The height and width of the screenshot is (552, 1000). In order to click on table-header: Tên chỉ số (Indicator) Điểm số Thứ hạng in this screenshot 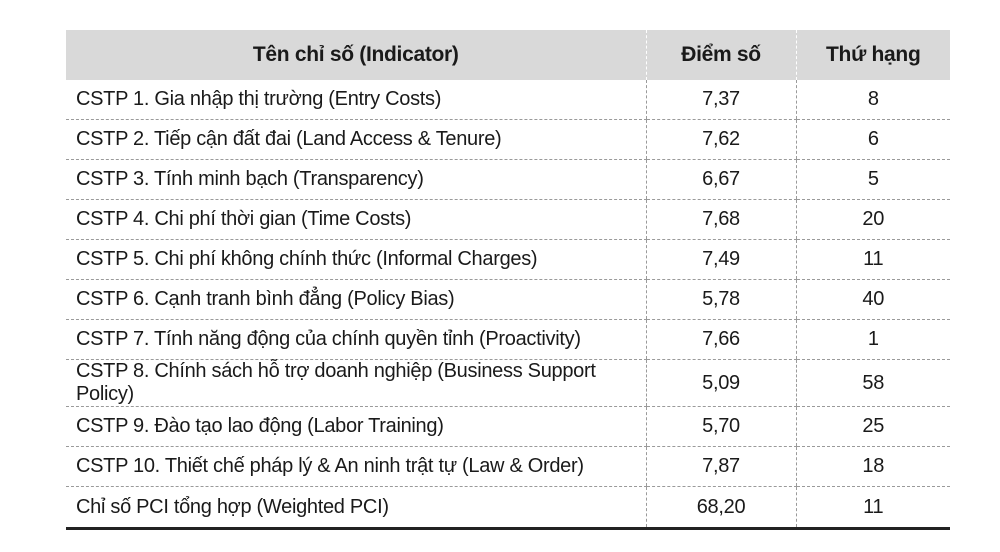, I will do `click(508, 55)`.